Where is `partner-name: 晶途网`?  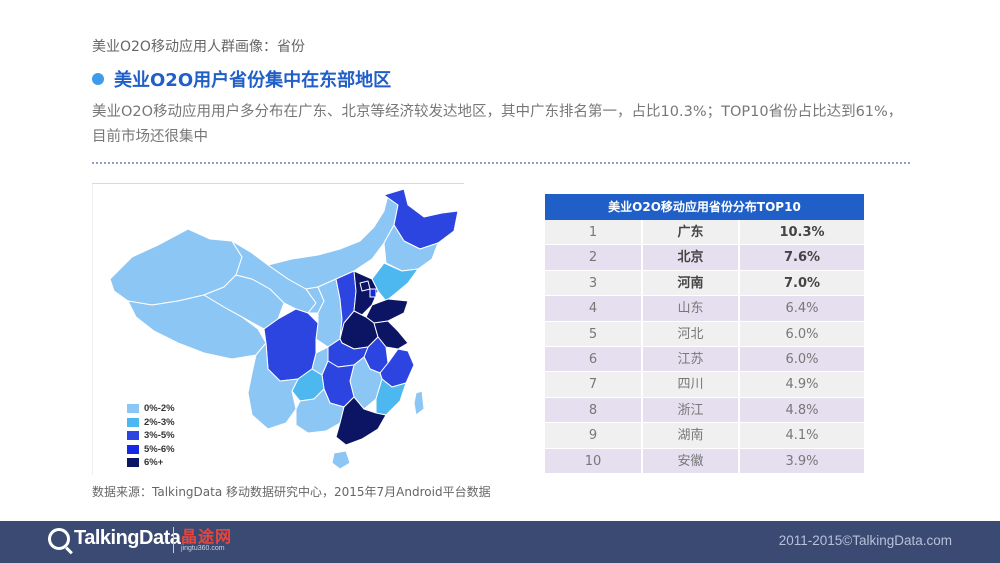 partner-name: 晶途网 is located at coordinates (207, 536).